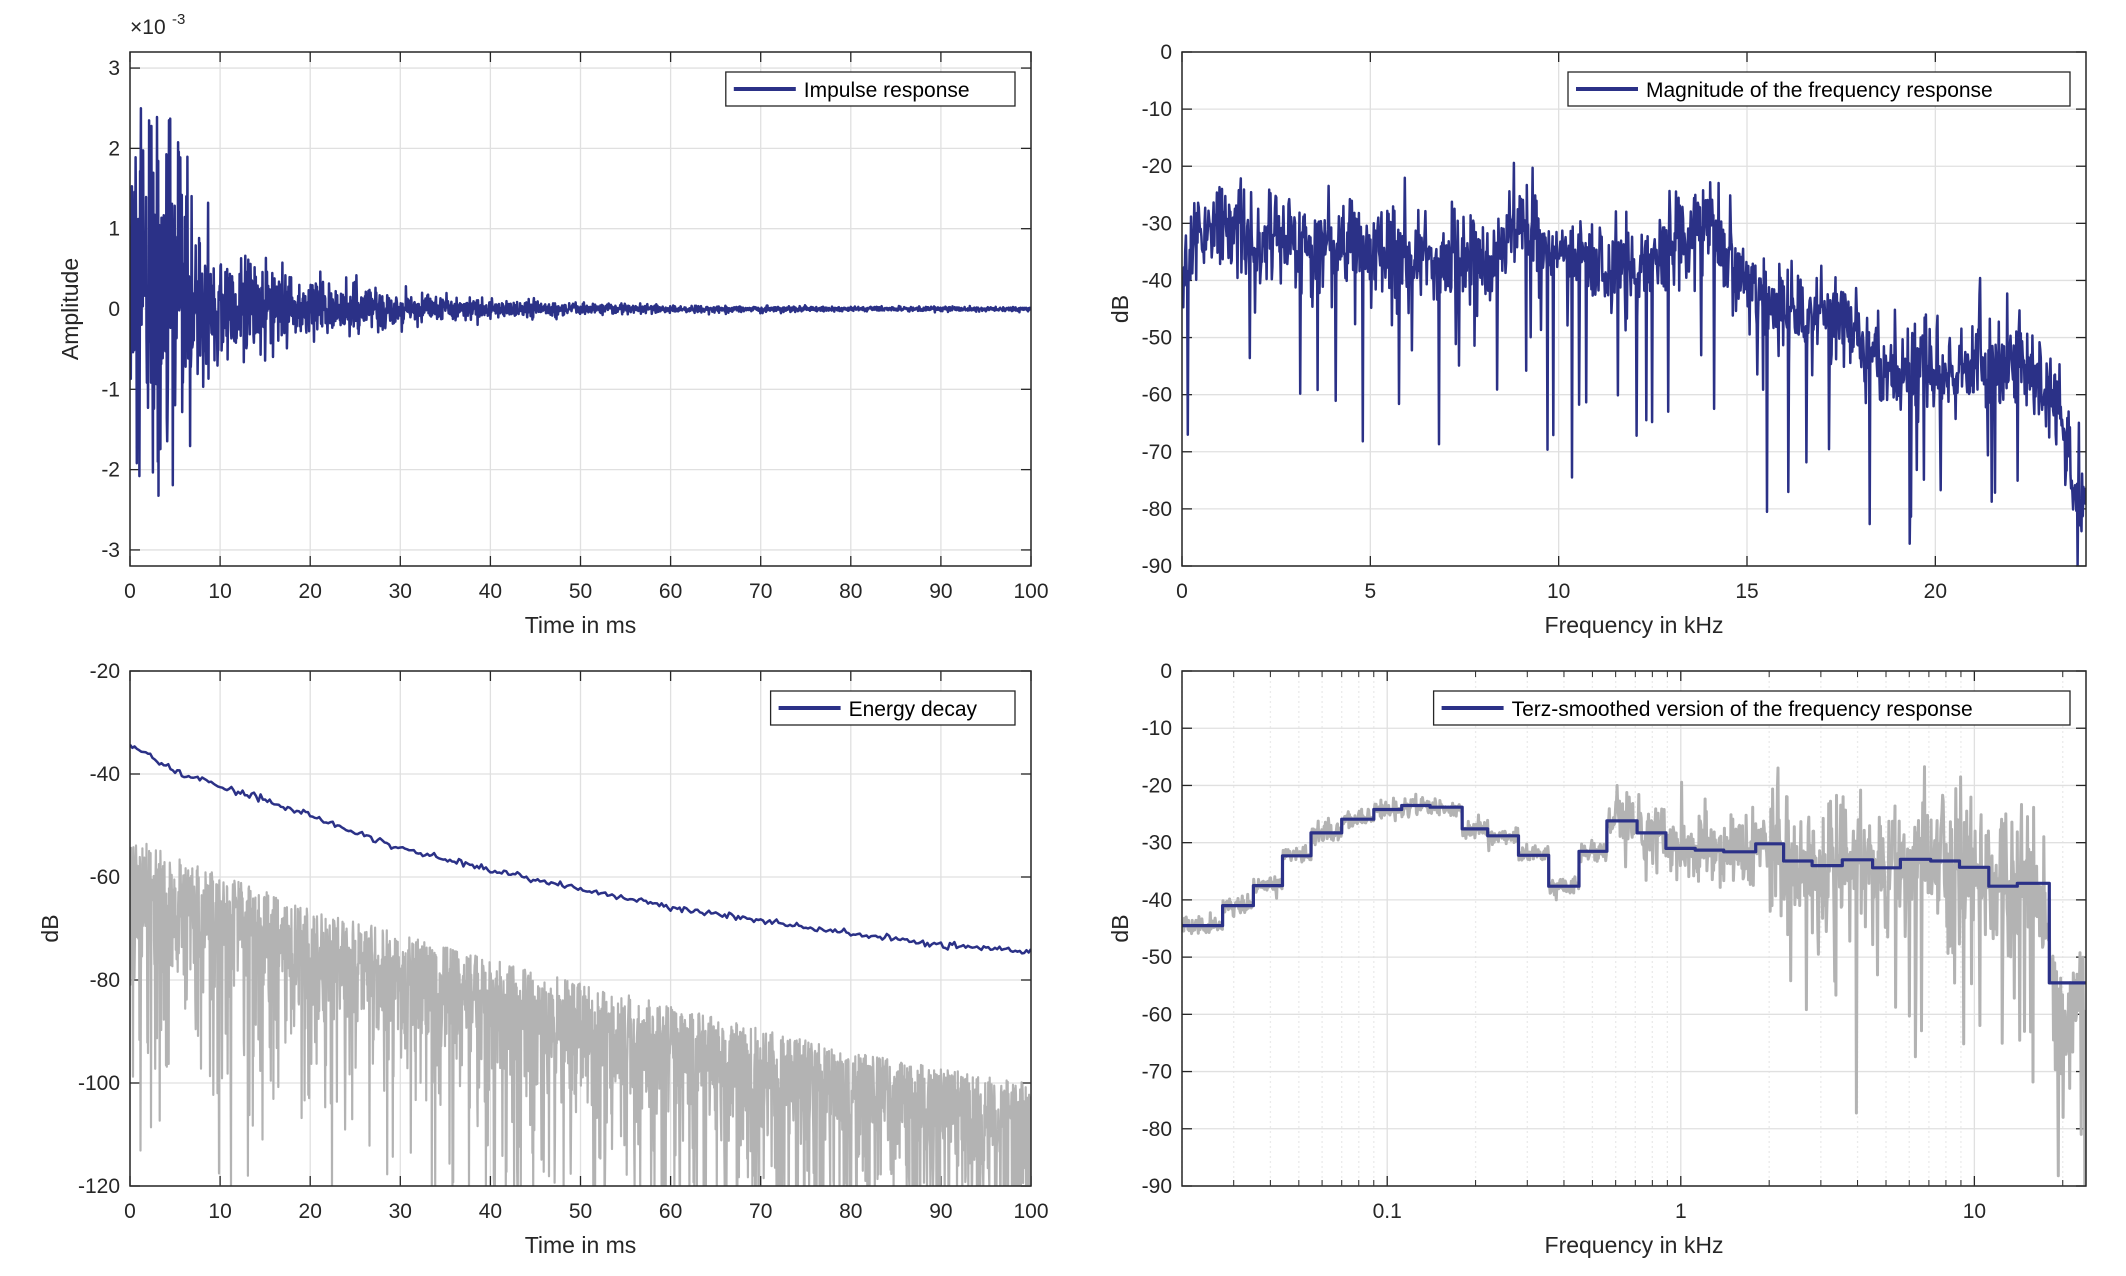 This screenshot has height=1276, width=2126. I want to click on legend-label: Magnitude of the frequency response, so click(1819, 90).